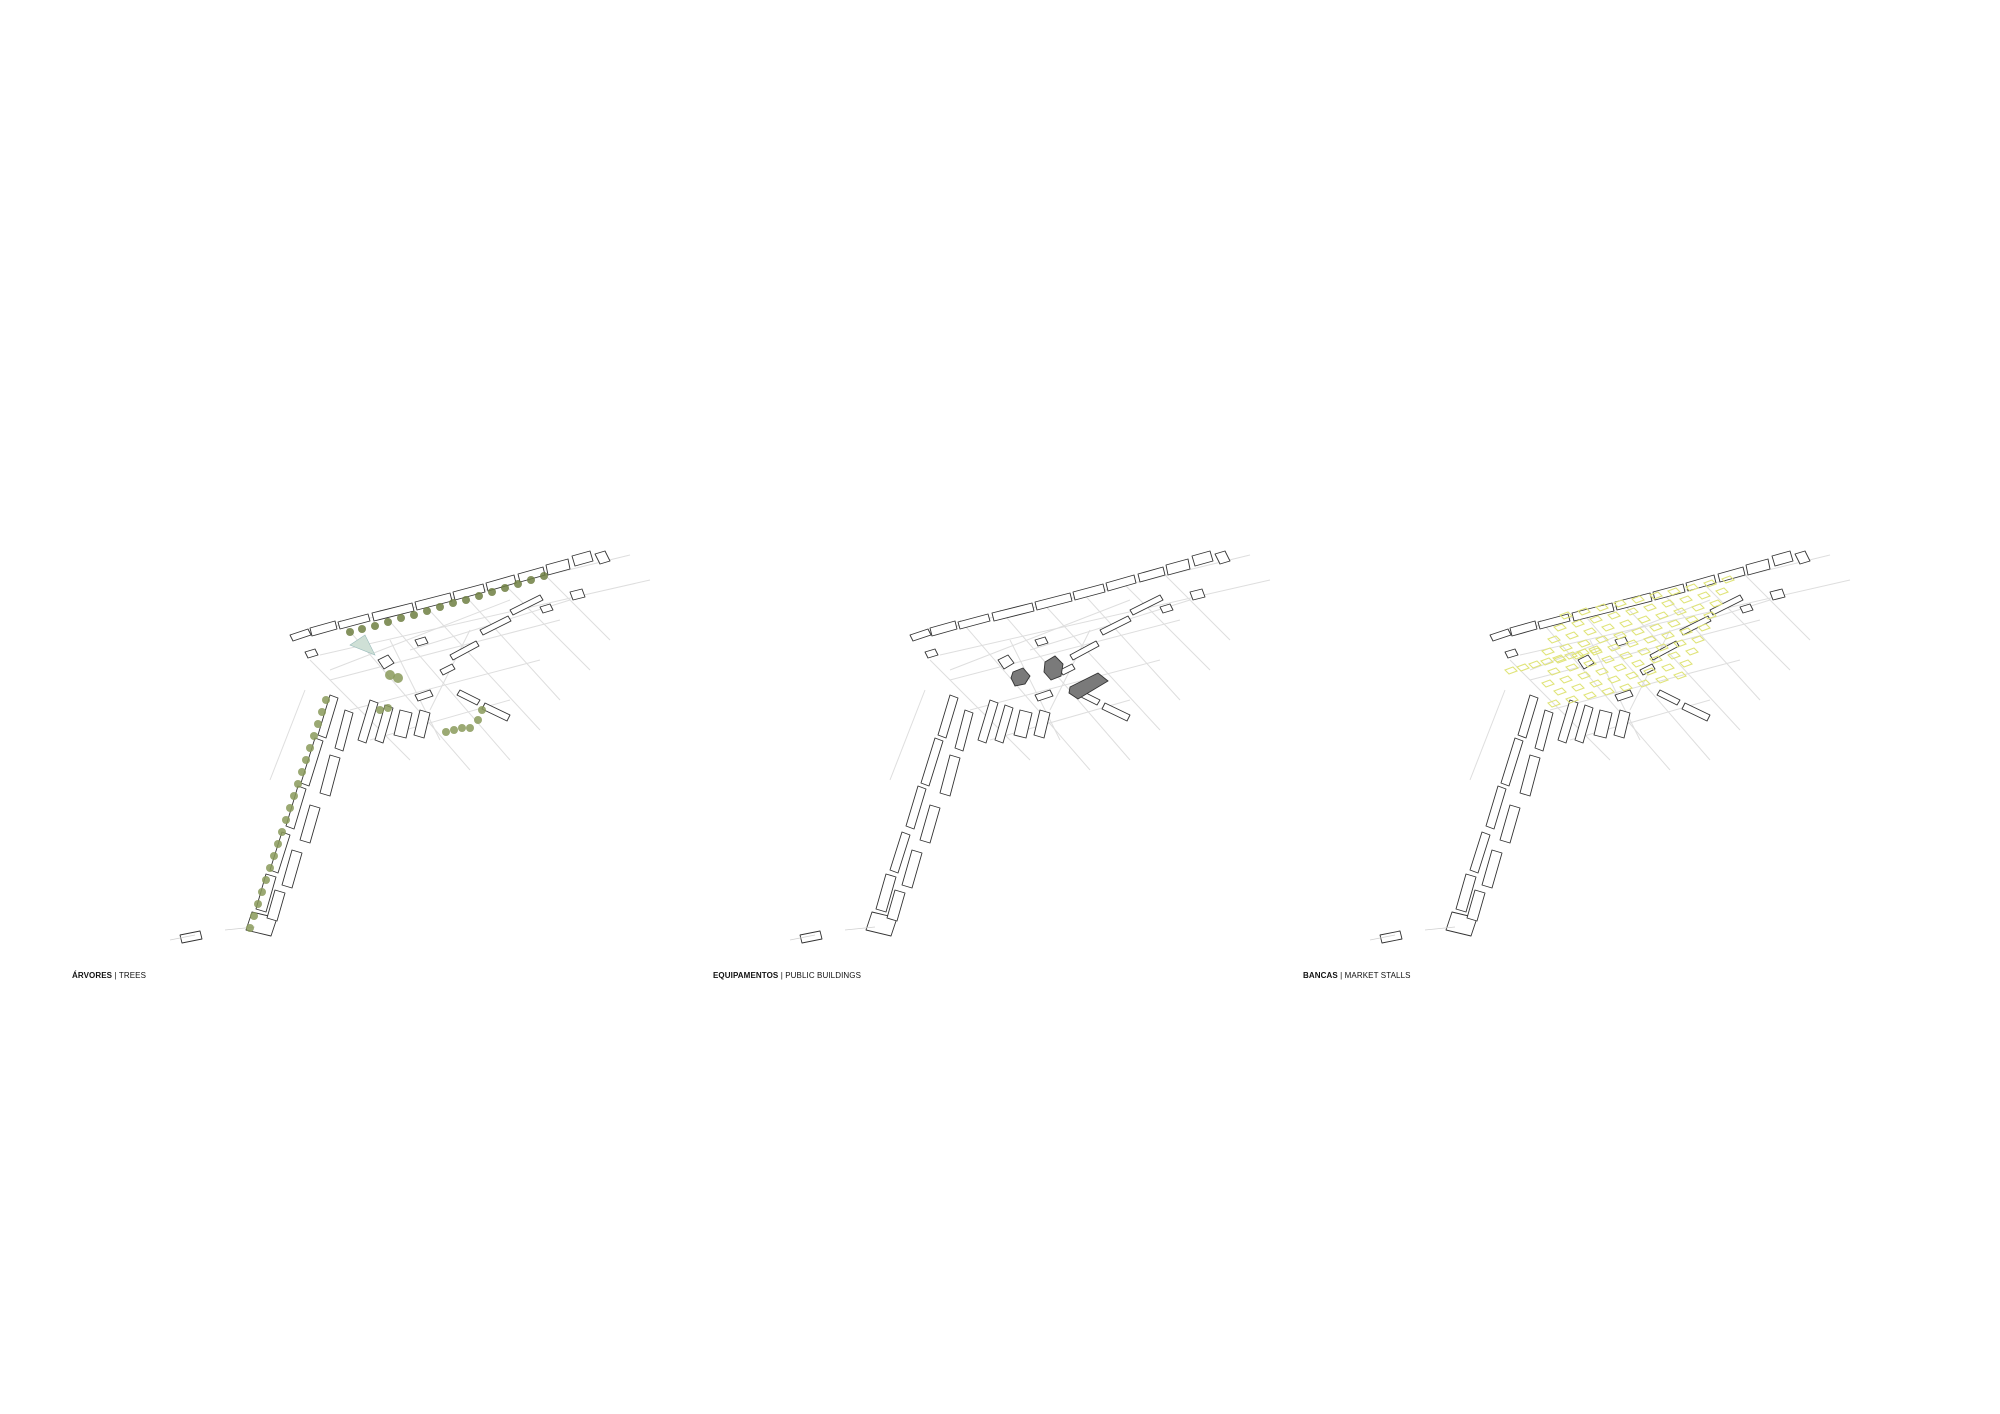  I want to click on market-stalls-diagram, so click(1610, 742).